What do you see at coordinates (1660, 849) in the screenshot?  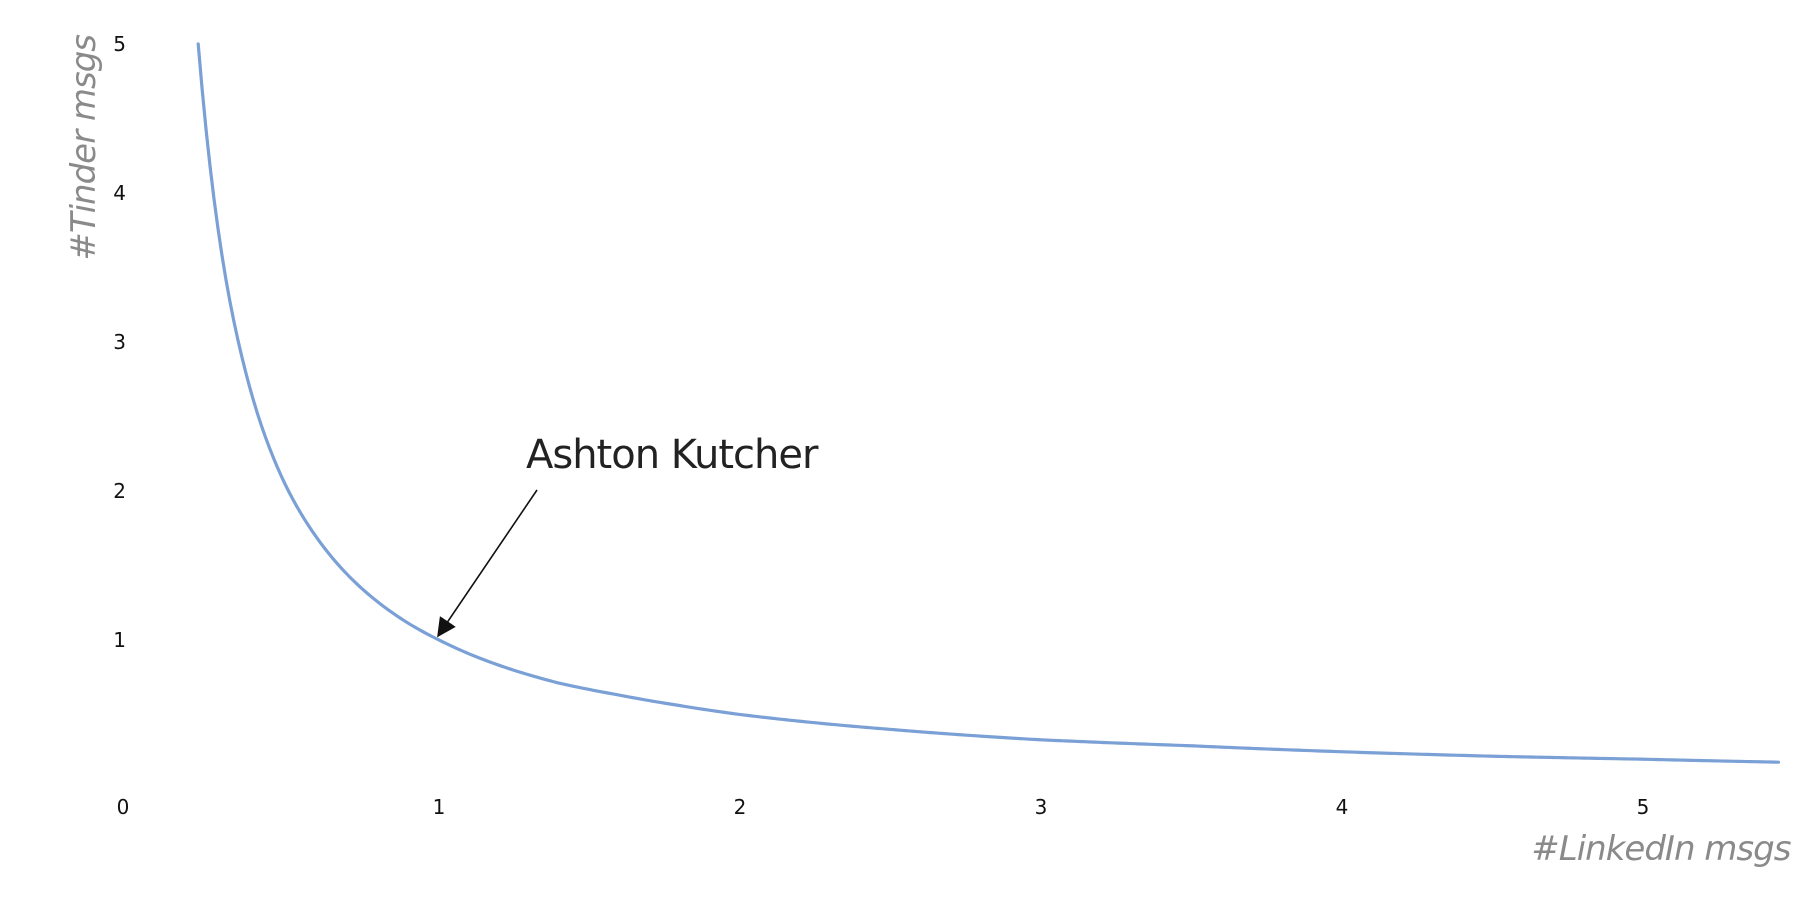 I see `x-axis-title: #LinkedIn msgs` at bounding box center [1660, 849].